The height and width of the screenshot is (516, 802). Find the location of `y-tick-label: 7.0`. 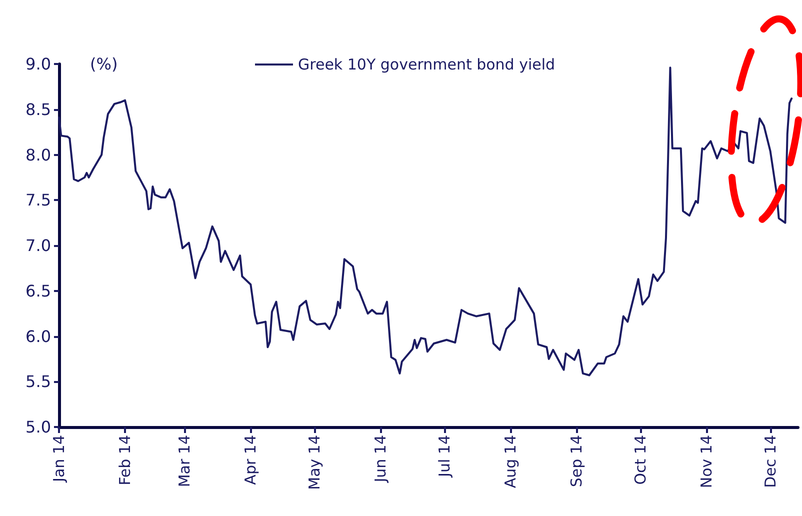

y-tick-label: 7.0 is located at coordinates (38, 245).